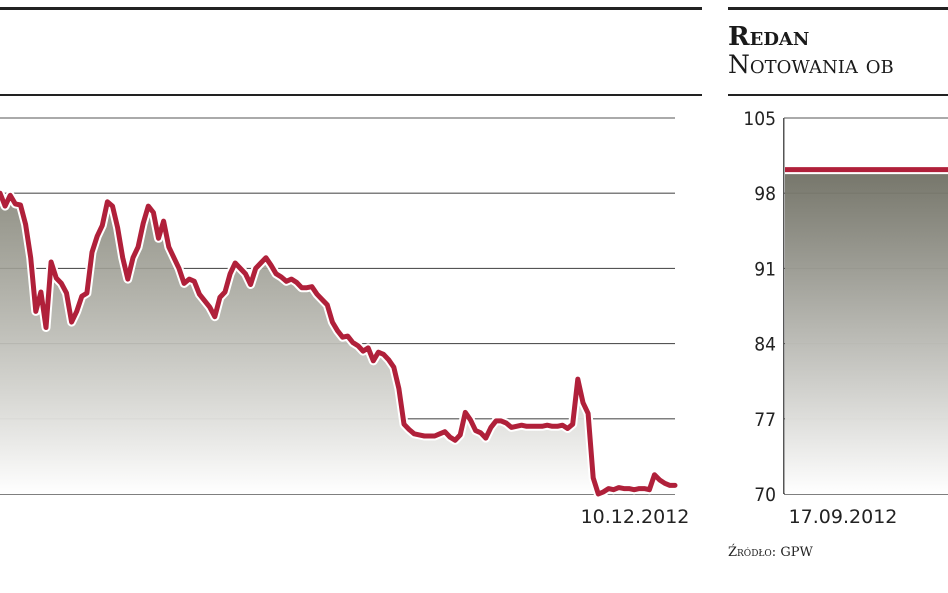 Image resolution: width=948 pixels, height=593 pixels. I want to click on y-tick-label-91: 91, so click(765, 269).